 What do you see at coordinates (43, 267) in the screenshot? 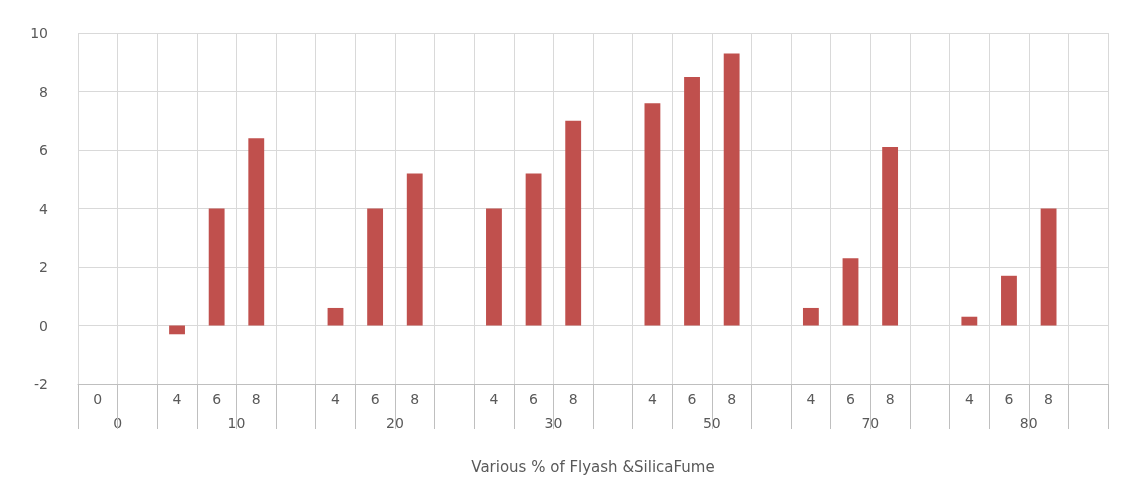
I see `y-tick-label: 2` at bounding box center [43, 267].